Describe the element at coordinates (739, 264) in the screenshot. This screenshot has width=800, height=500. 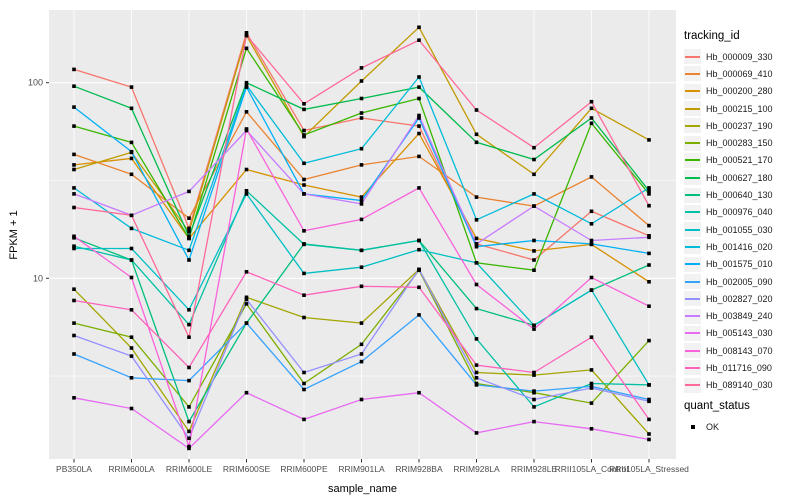
I see `legend-item-label: Hb_001575_010` at that location.